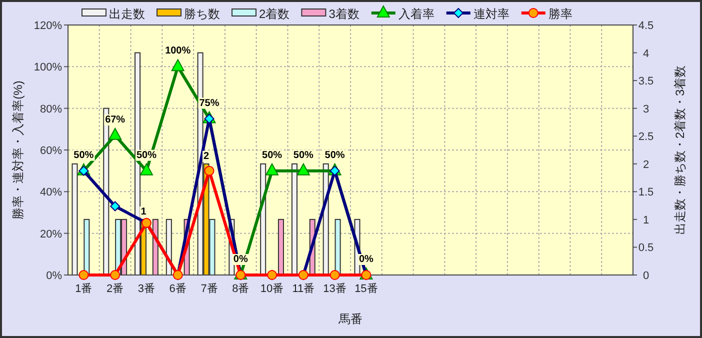 The width and height of the screenshot is (702, 338). Describe the element at coordinates (54, 276) in the screenshot. I see `y-tick-label: 0%` at that location.